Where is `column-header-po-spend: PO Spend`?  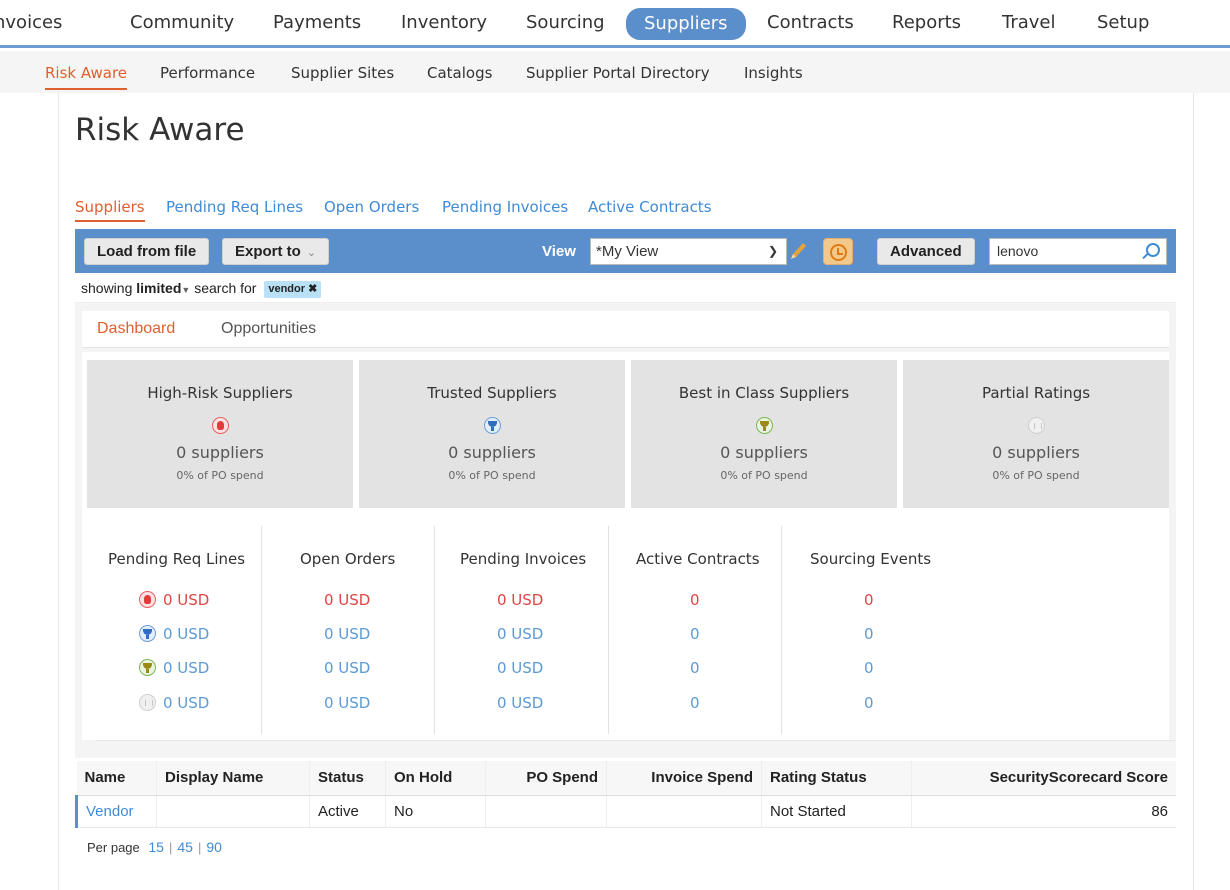 column-header-po-spend: PO Spend is located at coordinates (546, 778).